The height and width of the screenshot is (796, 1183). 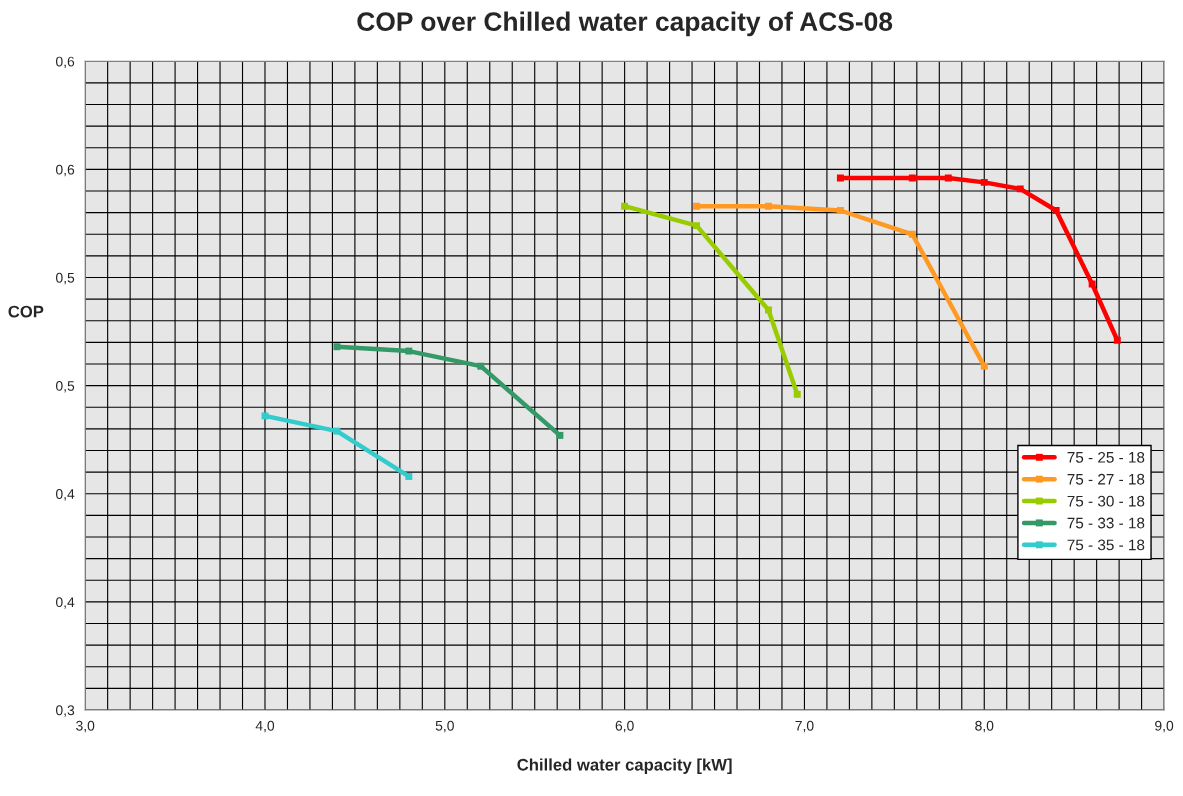 I want to click on x-tick-label: 5,0, so click(x=444, y=726).